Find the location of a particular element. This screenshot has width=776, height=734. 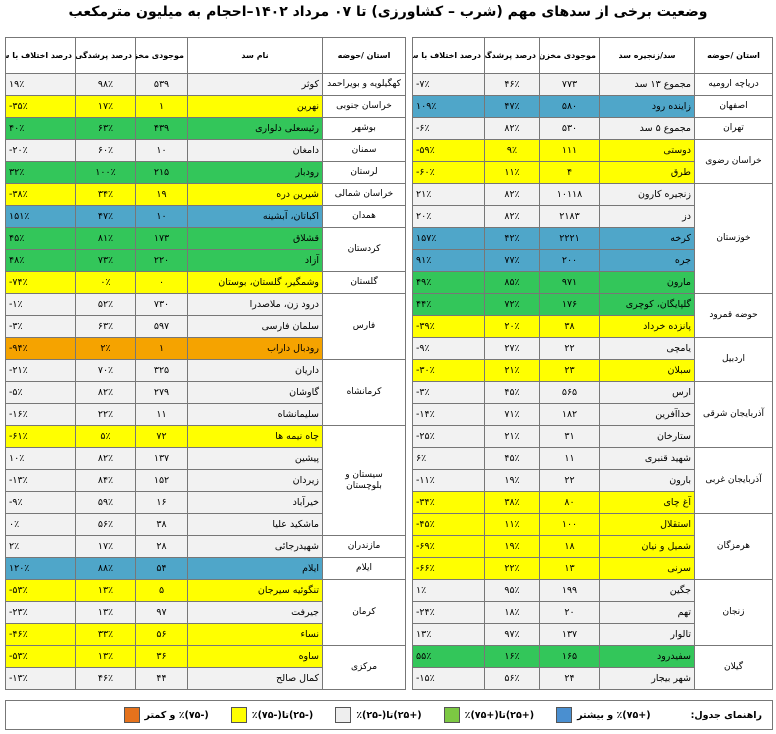

fill-percent: ۷۲٪ is located at coordinates (512, 304).